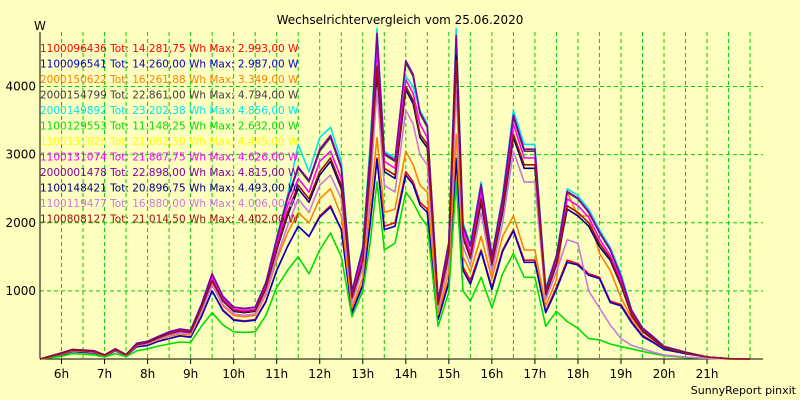 The image size is (800, 400). Describe the element at coordinates (707, 374) in the screenshot. I see `x-tick-label: 21h` at that location.